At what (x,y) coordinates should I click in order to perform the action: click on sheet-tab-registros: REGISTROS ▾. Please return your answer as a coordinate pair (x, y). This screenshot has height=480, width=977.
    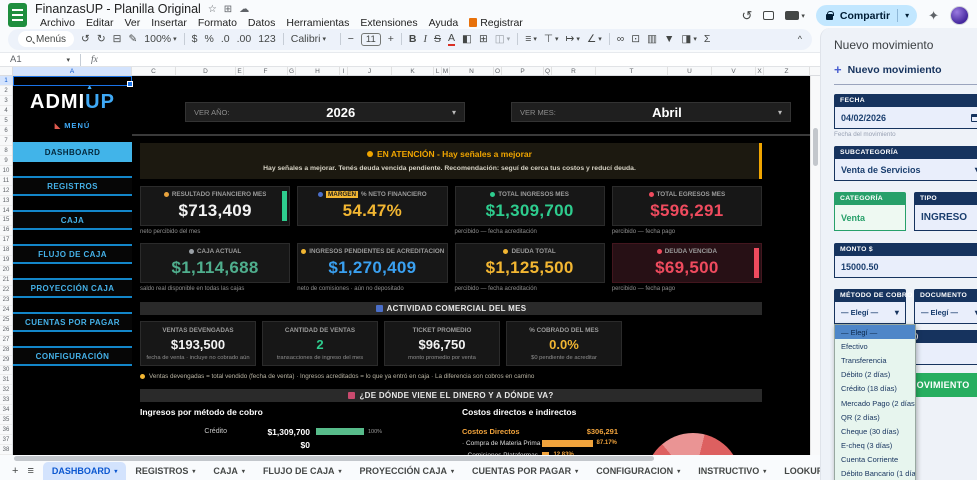
    Looking at the image, I should click on (165, 471).